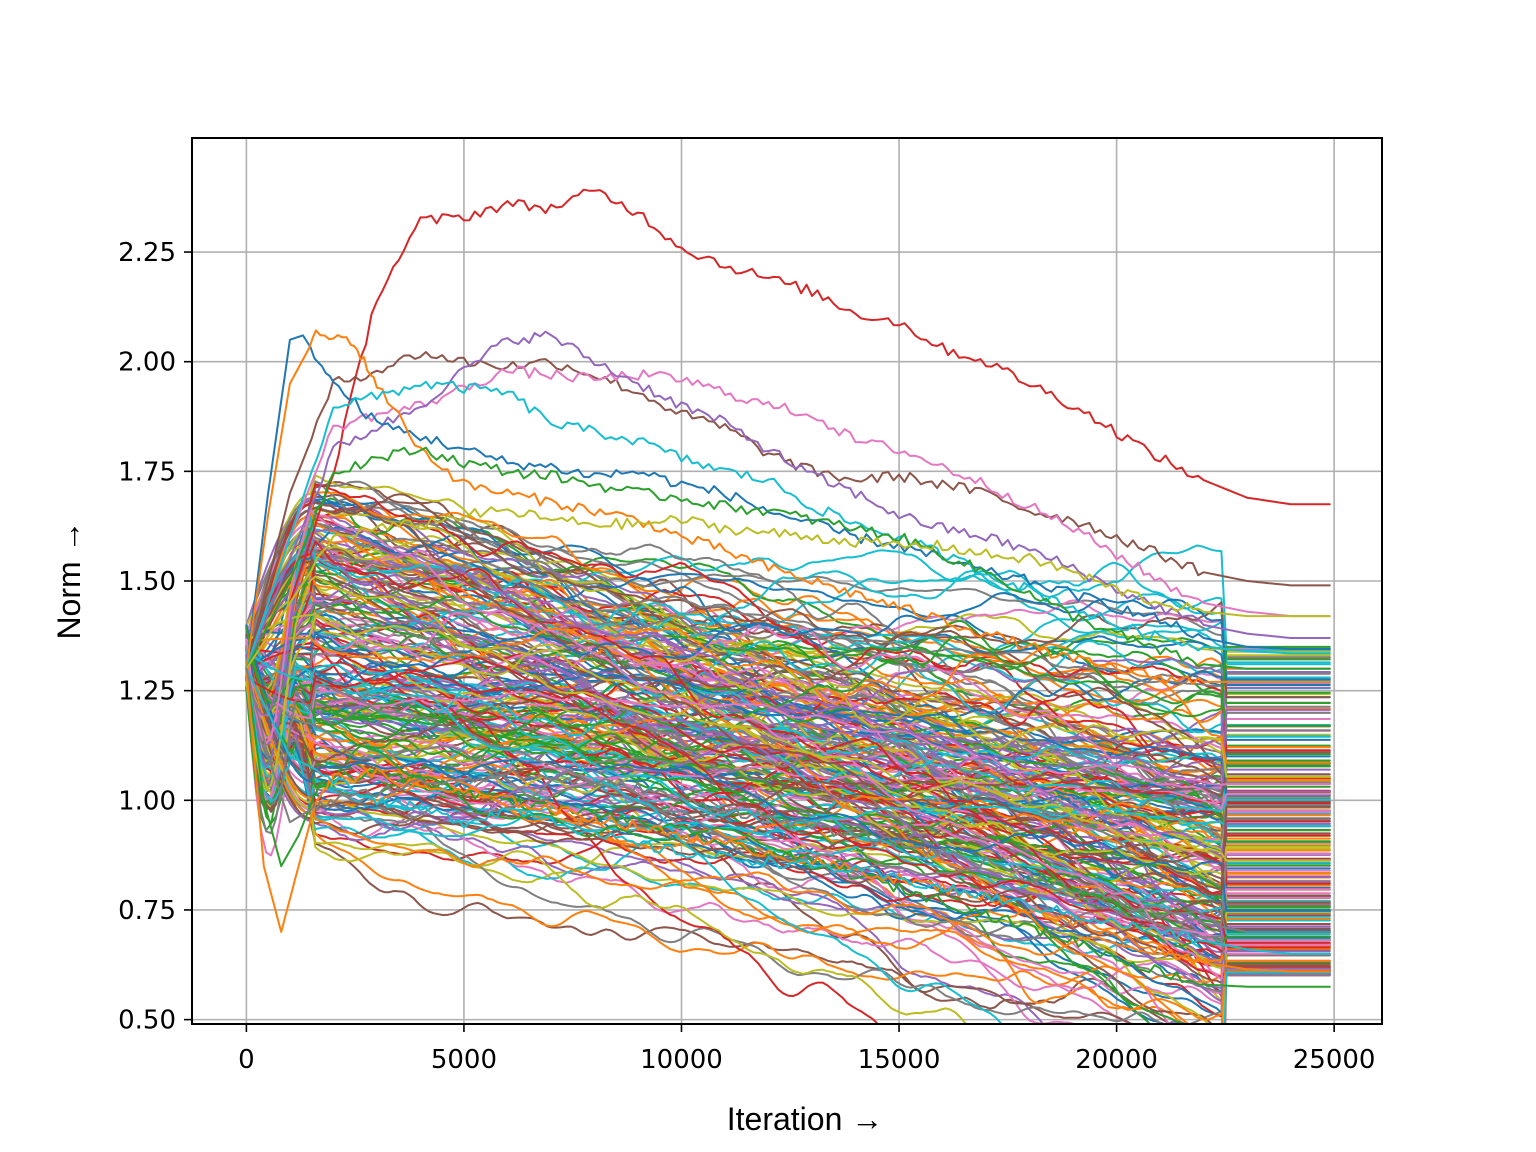  I want to click on x-tick-label: 15000, so click(899, 1060).